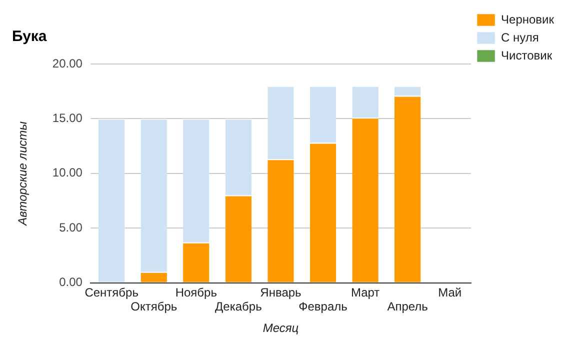  What do you see at coordinates (111, 292) in the screenshot?
I see `x-tick-label: Сентябрь` at bounding box center [111, 292].